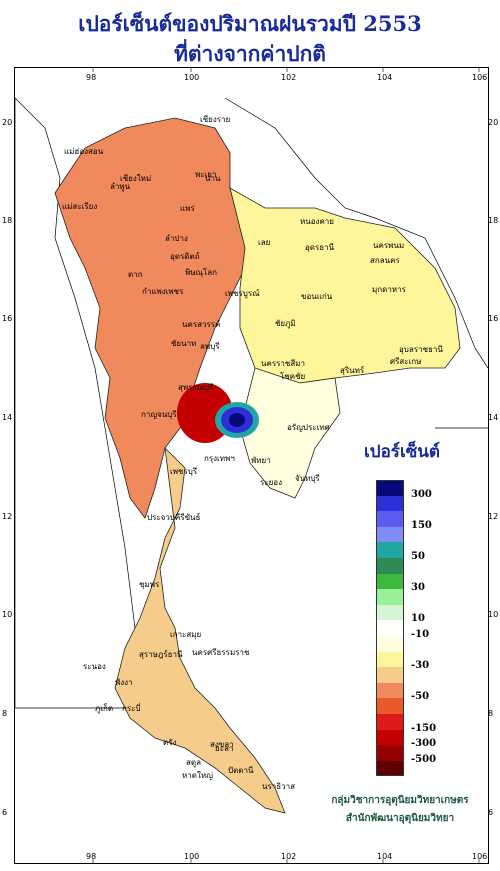 This screenshot has height=871, width=500. What do you see at coordinates (420, 666) in the screenshot?
I see `legend-label: -30` at bounding box center [420, 666].